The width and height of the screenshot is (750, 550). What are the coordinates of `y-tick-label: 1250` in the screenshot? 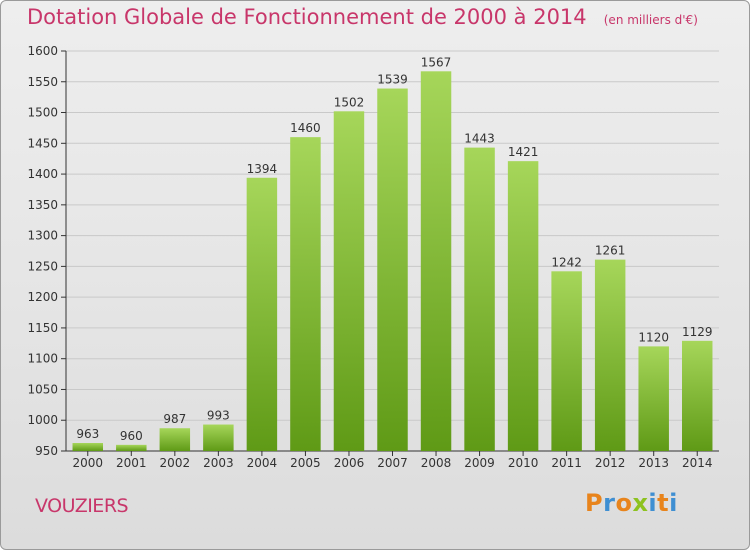 It's located at (42, 266).